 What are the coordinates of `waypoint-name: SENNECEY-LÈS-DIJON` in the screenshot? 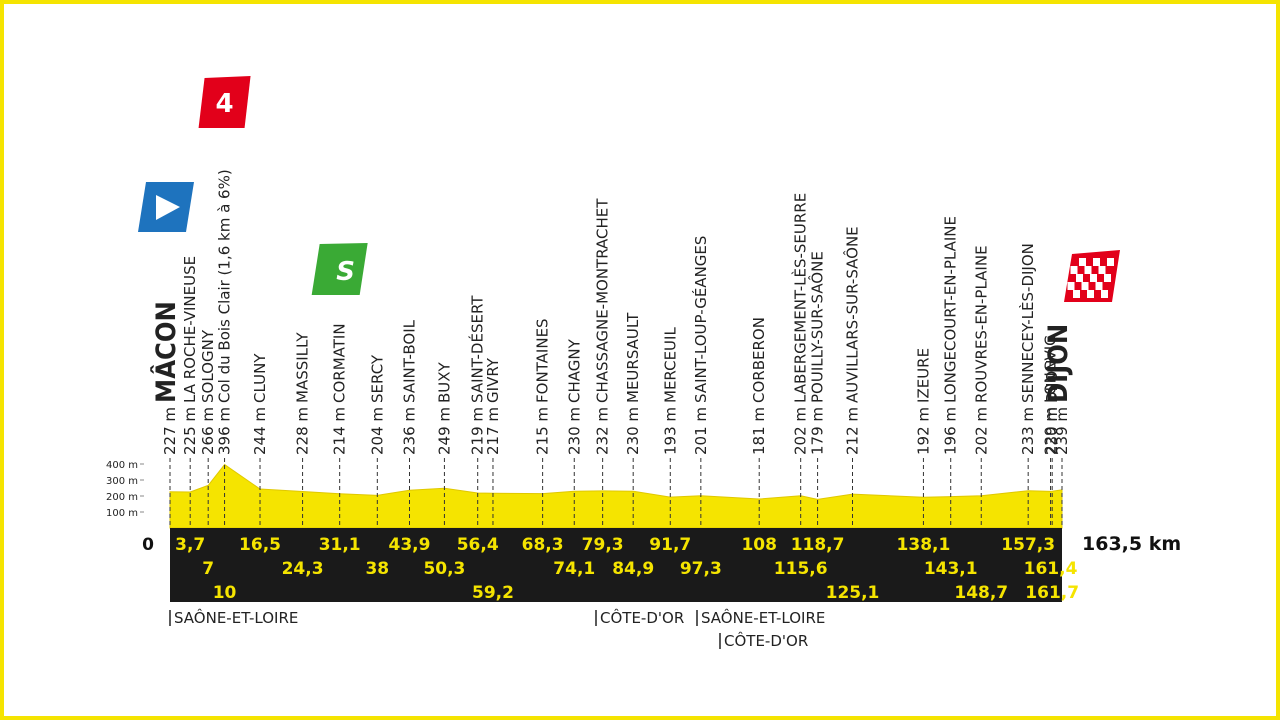 It's located at (1027, 323).